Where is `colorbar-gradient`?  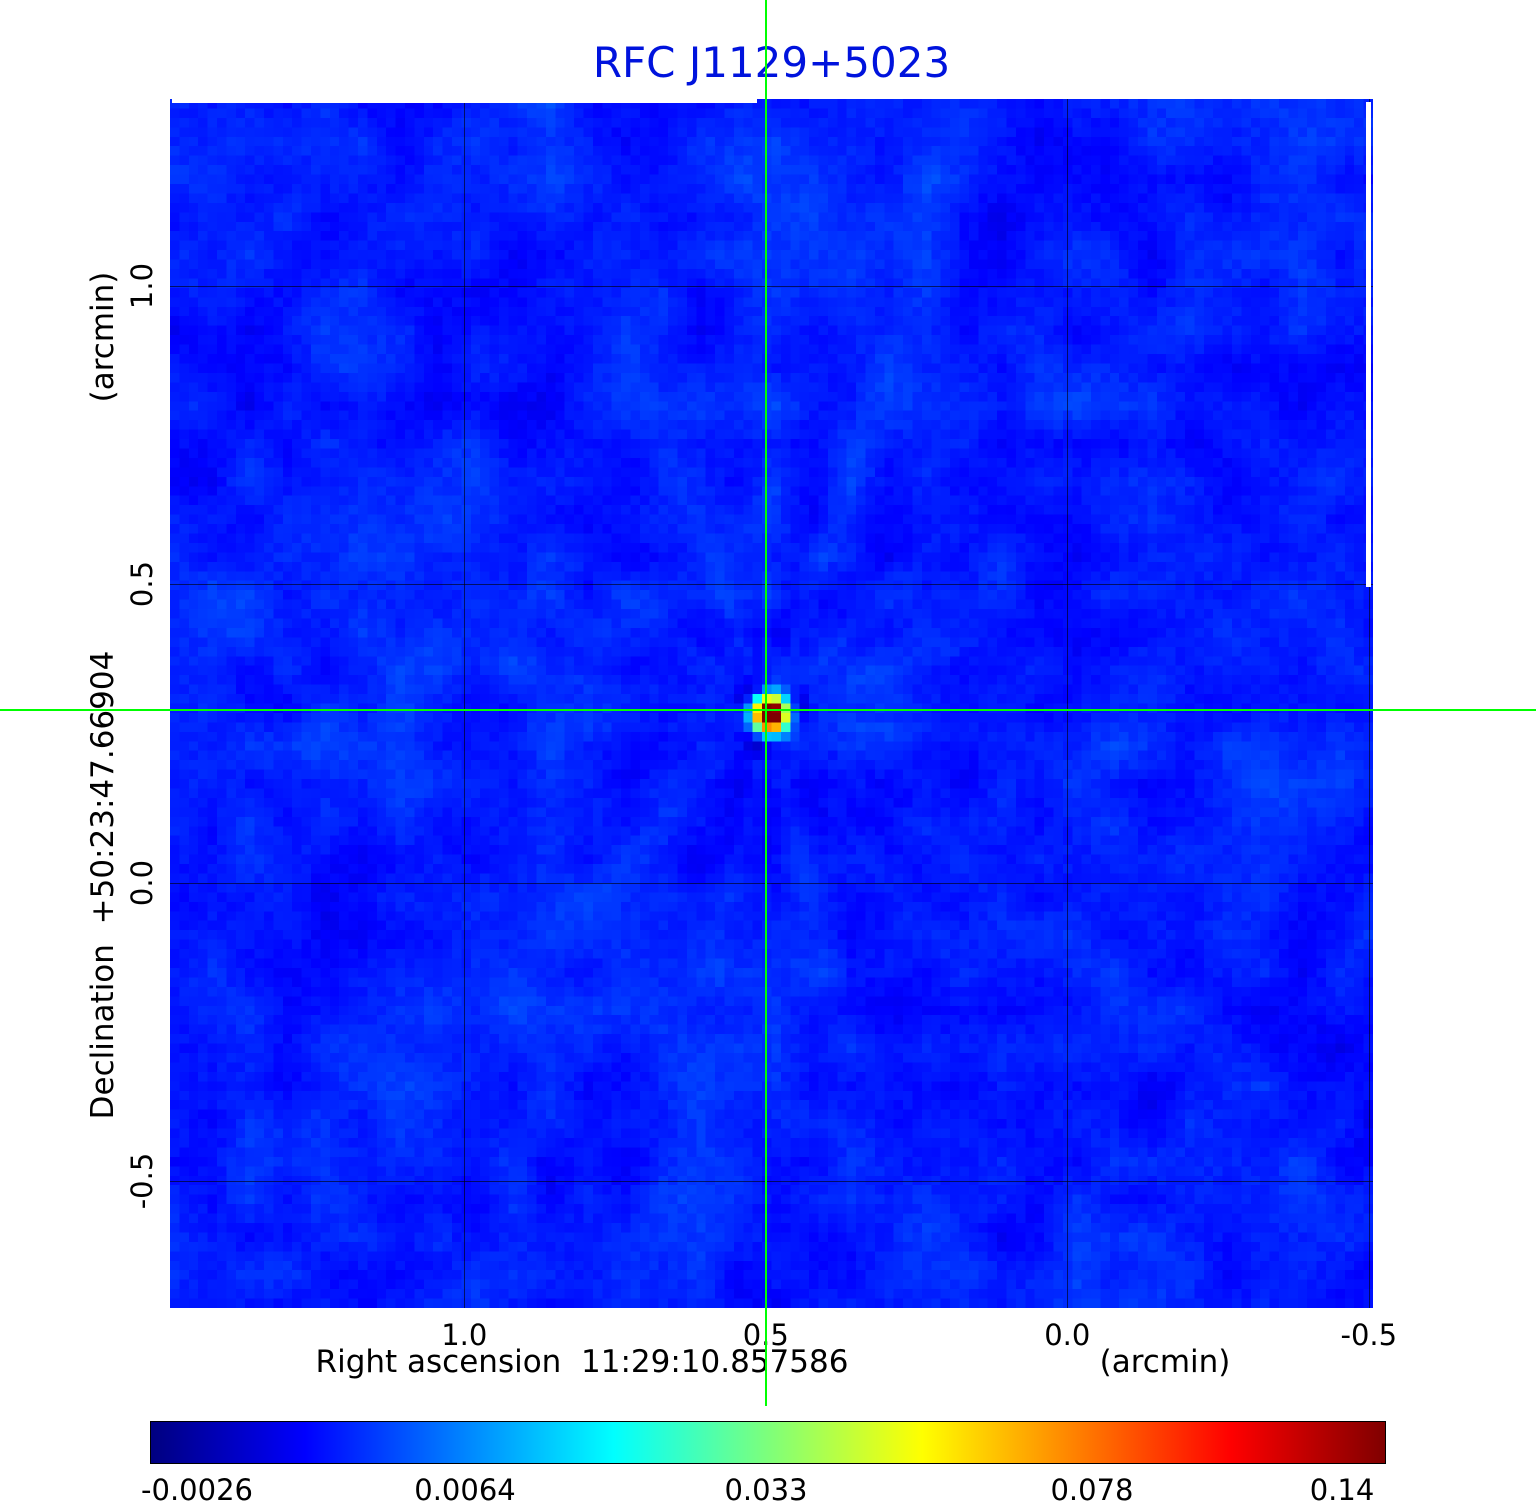 colorbar-gradient is located at coordinates (768, 1442).